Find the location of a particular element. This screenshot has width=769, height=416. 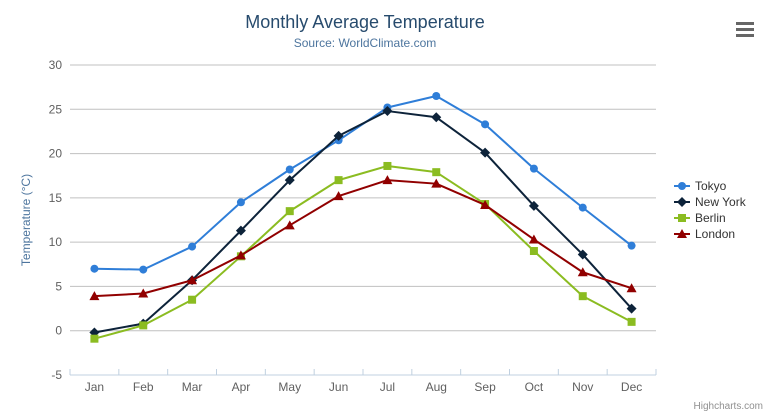

y-axis-tick-label: 25 is located at coordinates (56, 109).